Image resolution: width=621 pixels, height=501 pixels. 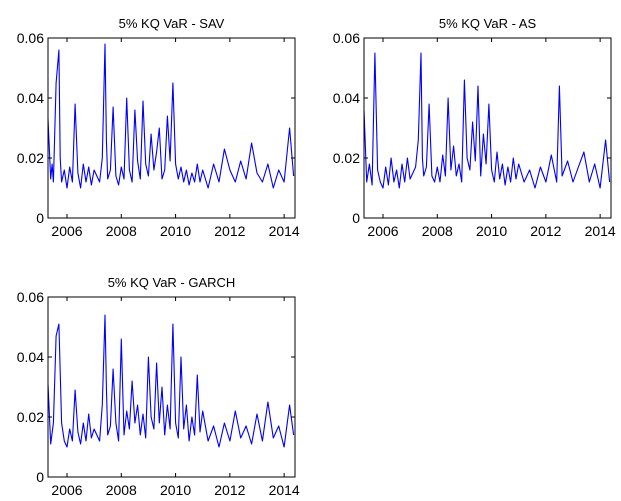 What do you see at coordinates (172, 23) in the screenshot?
I see `chart-title: 5% KQ VaR - SAV` at bounding box center [172, 23].